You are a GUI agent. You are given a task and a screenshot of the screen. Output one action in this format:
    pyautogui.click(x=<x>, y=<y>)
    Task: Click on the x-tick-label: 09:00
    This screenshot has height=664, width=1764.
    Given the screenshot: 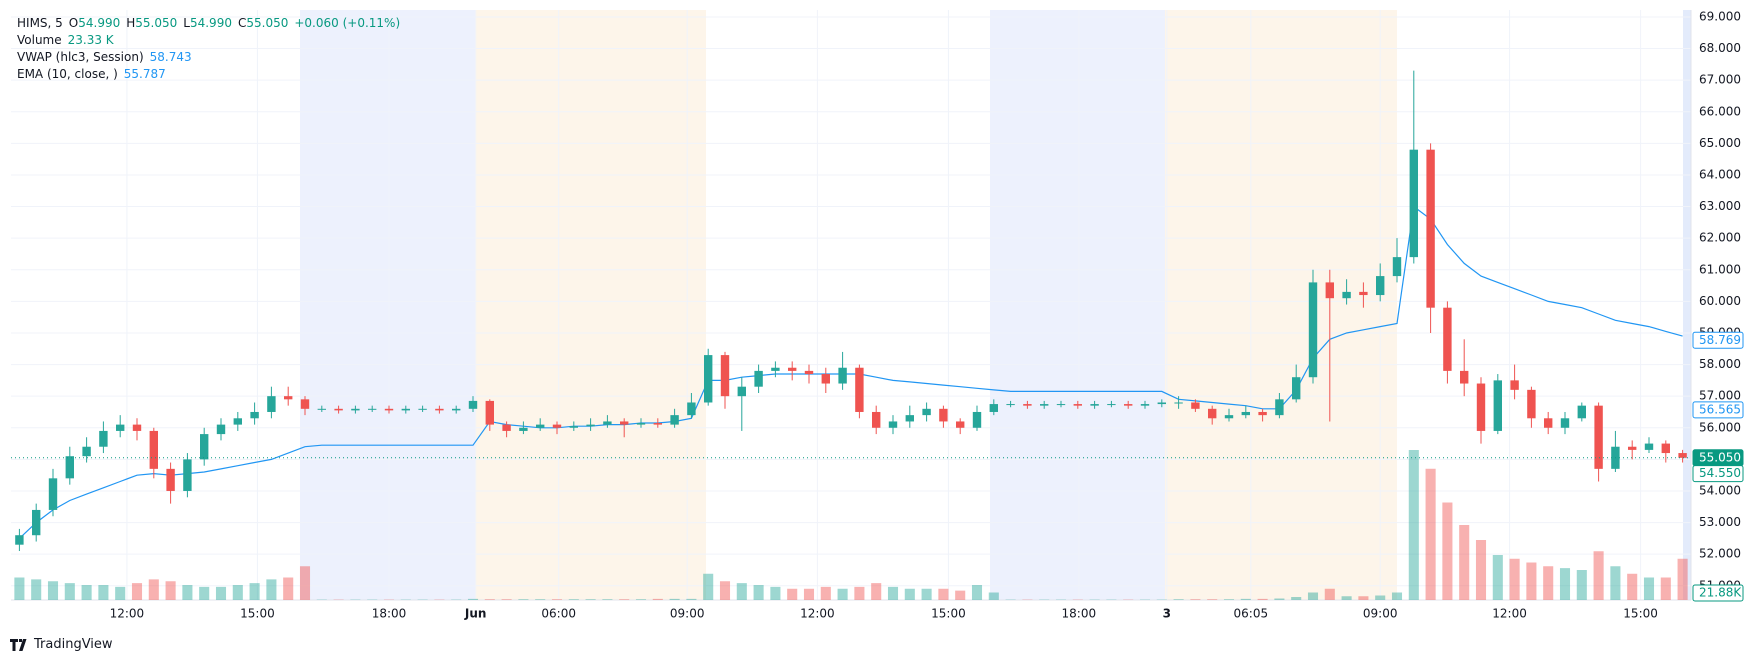 What is the action you would take?
    pyautogui.click(x=1380, y=614)
    